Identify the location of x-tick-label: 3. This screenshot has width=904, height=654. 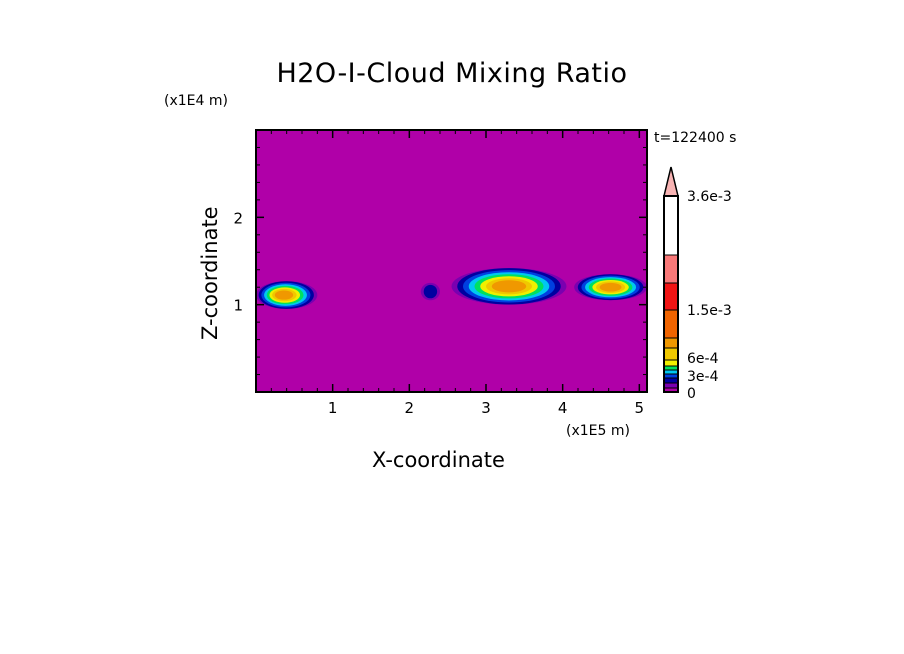
(486, 408).